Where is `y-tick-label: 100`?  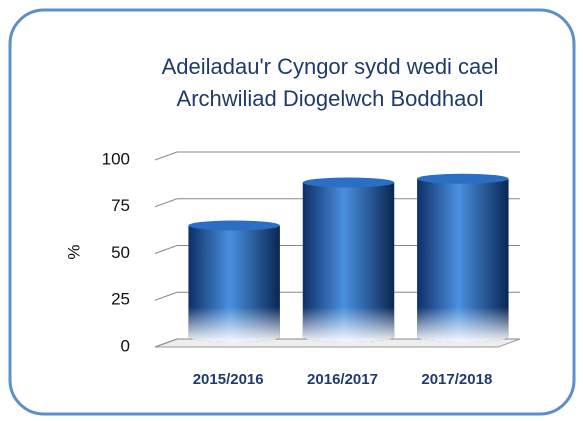 y-tick-label: 100 is located at coordinates (116, 158).